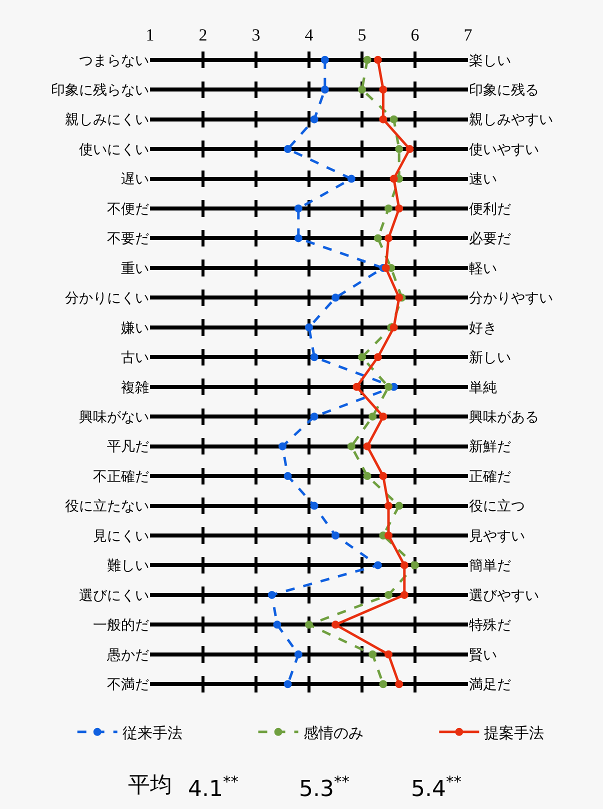  What do you see at coordinates (362, 35) in the screenshot?
I see `x-tick-label: 5` at bounding box center [362, 35].